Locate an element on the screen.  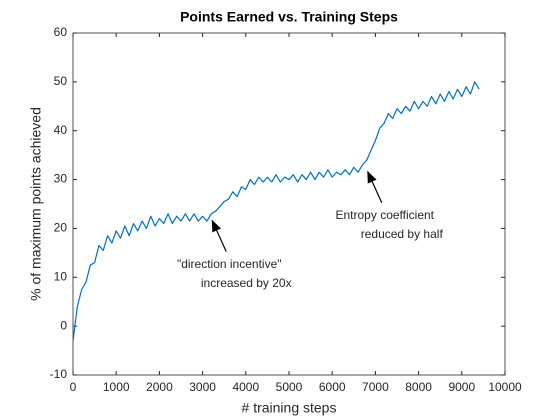
x-tick-label: 8000 is located at coordinates (418, 387).